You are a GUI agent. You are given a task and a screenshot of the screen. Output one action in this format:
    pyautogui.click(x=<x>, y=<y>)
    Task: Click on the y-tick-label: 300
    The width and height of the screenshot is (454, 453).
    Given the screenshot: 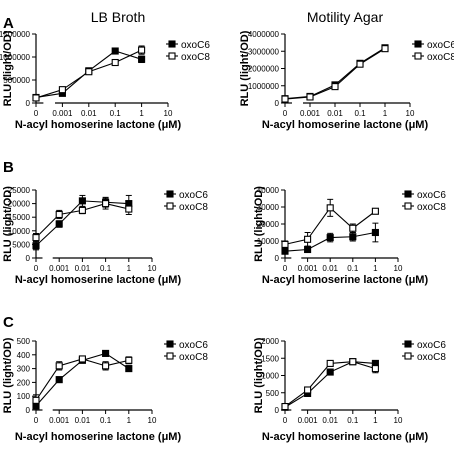 What is the action you would take?
    pyautogui.click(x=24, y=369)
    